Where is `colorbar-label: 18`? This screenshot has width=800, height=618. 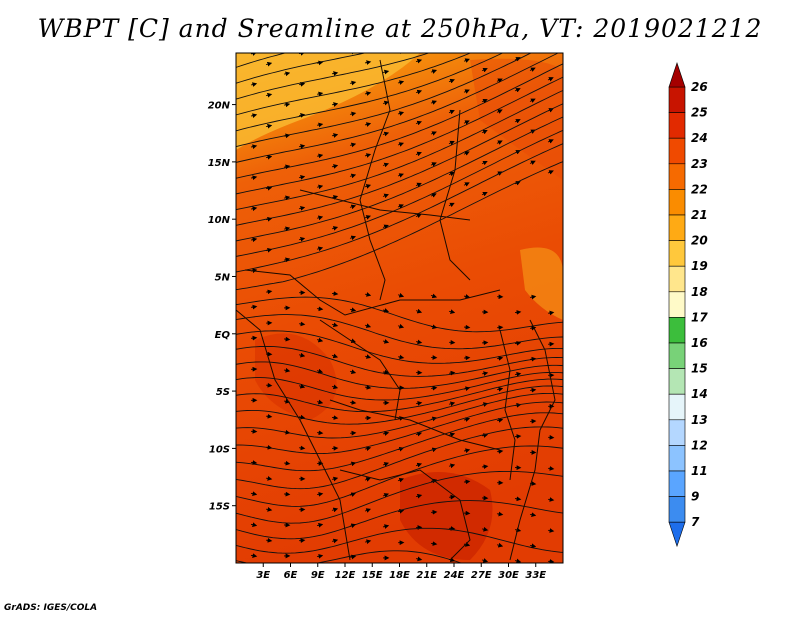 colorbar-label: 18 is located at coordinates (699, 292).